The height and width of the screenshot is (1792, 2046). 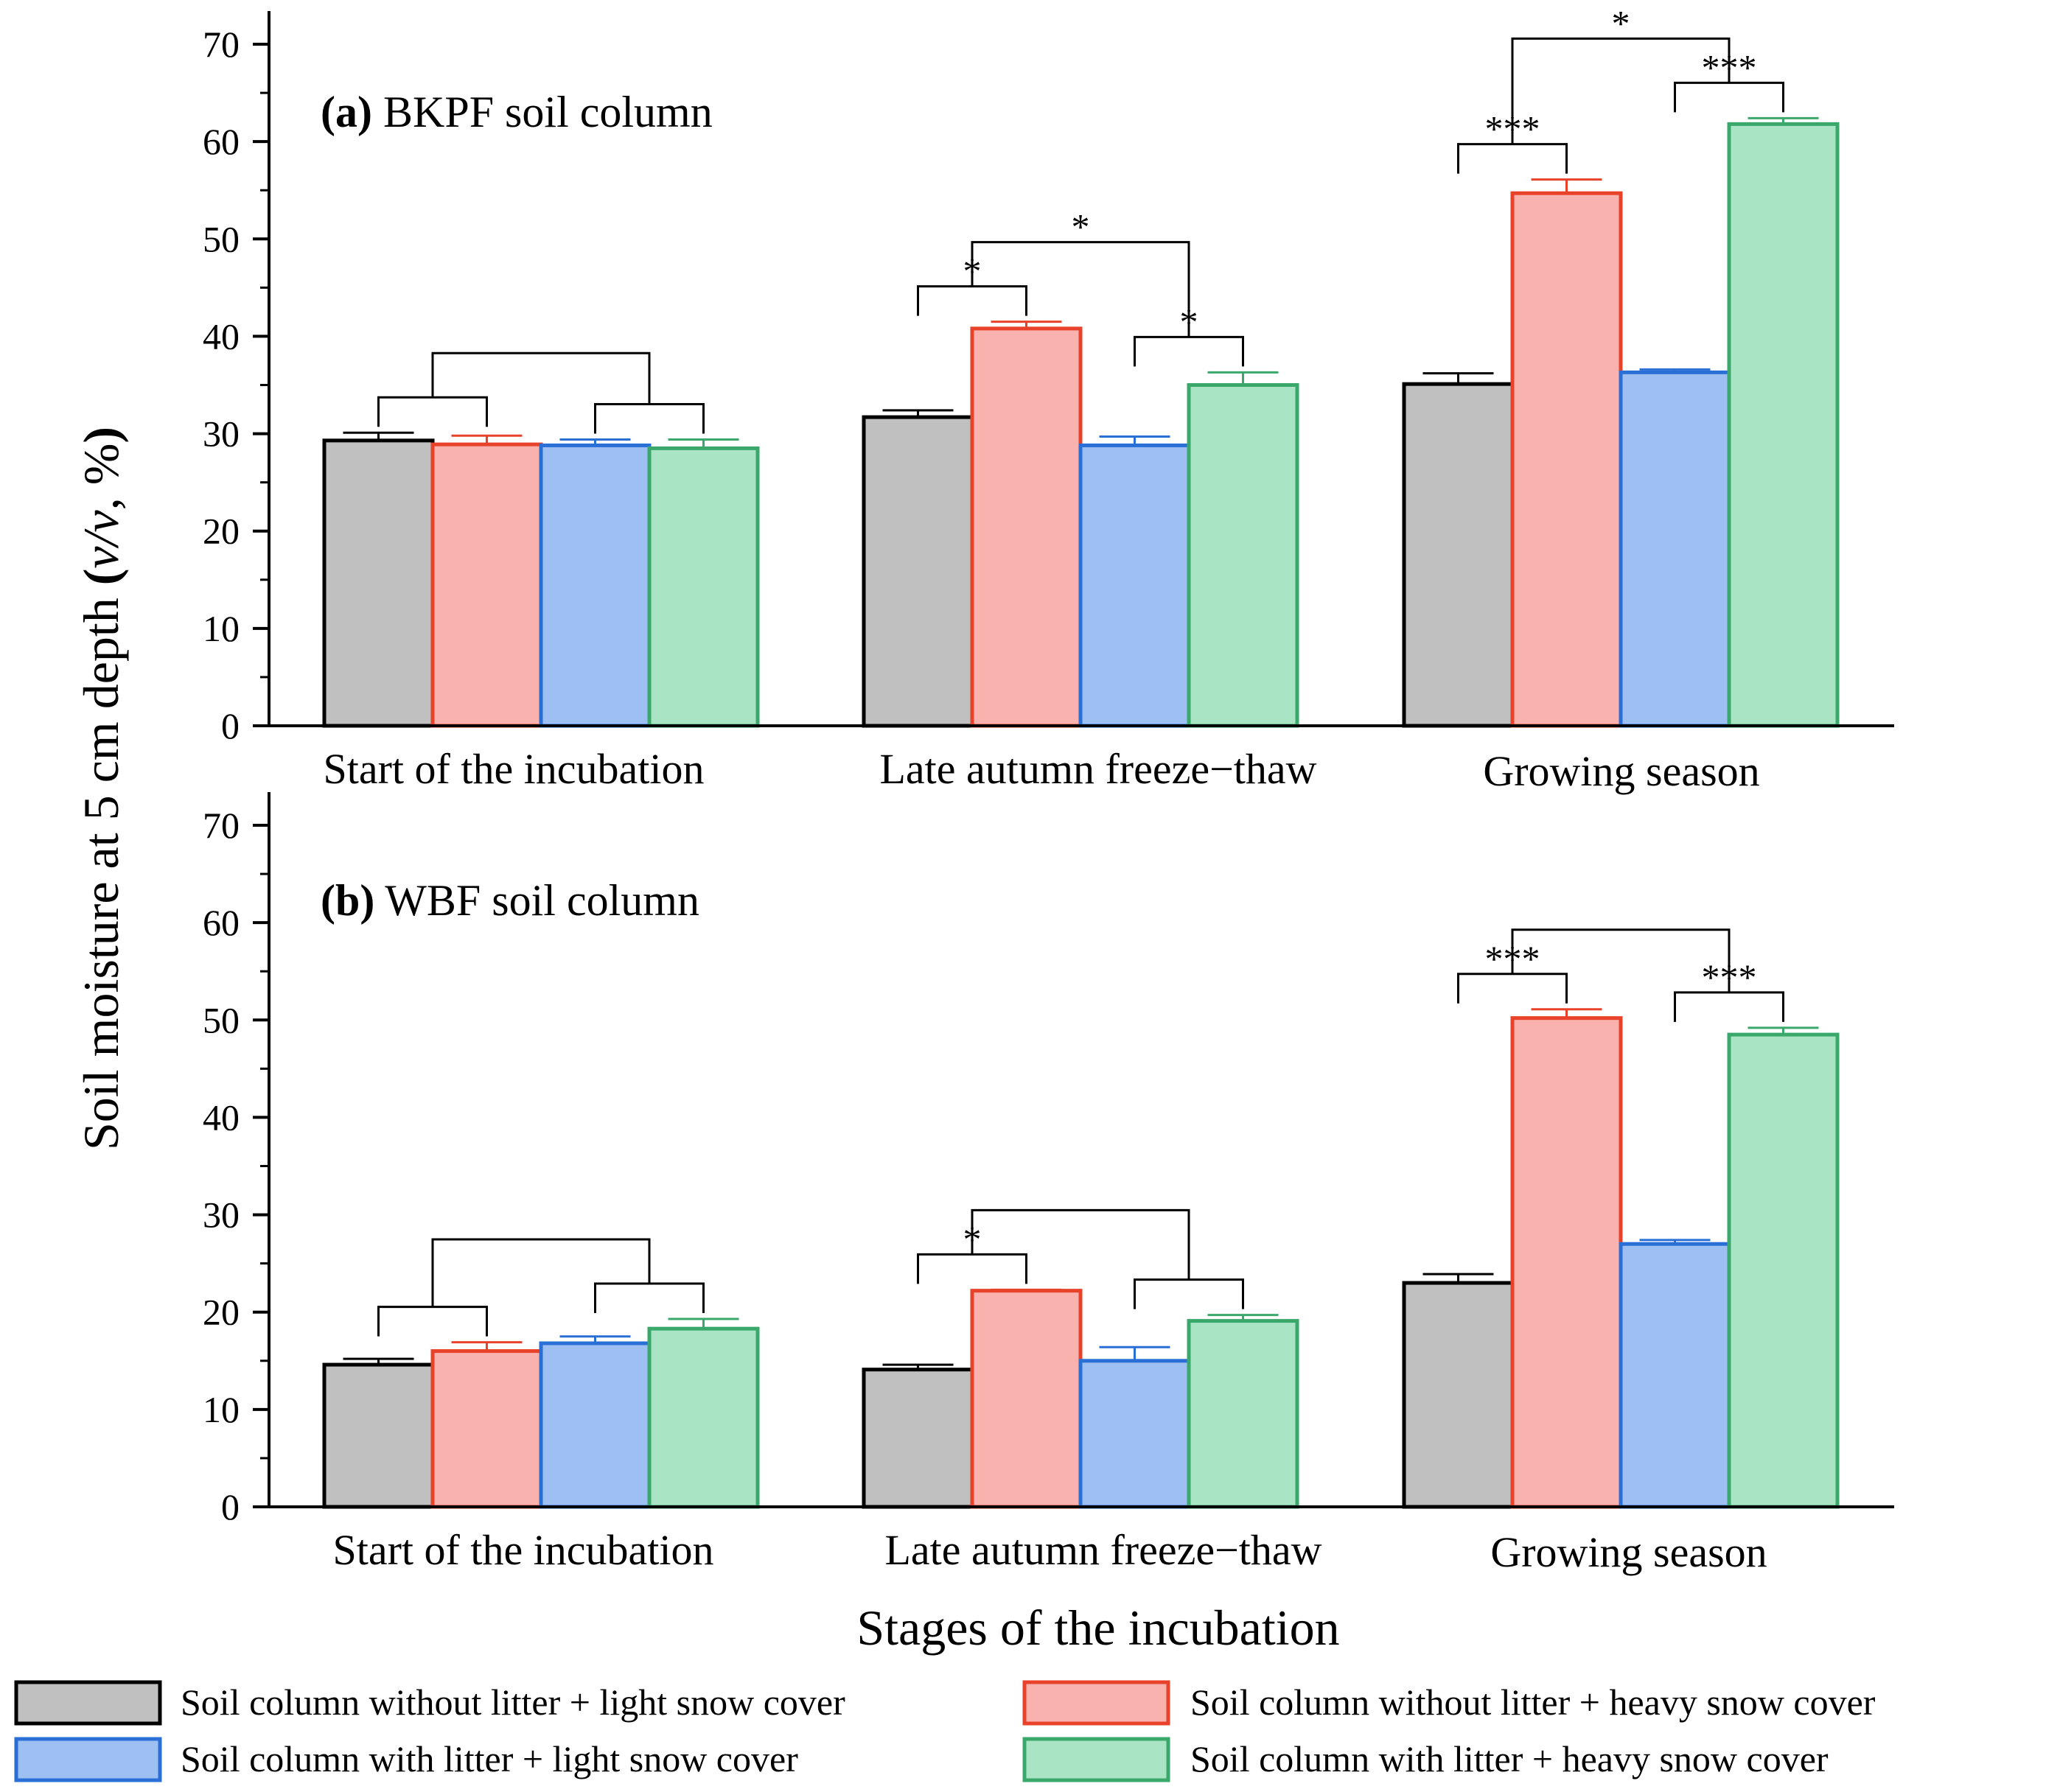 What do you see at coordinates (1628, 1552) in the screenshot?
I see `panel-b-category-label: Growing season` at bounding box center [1628, 1552].